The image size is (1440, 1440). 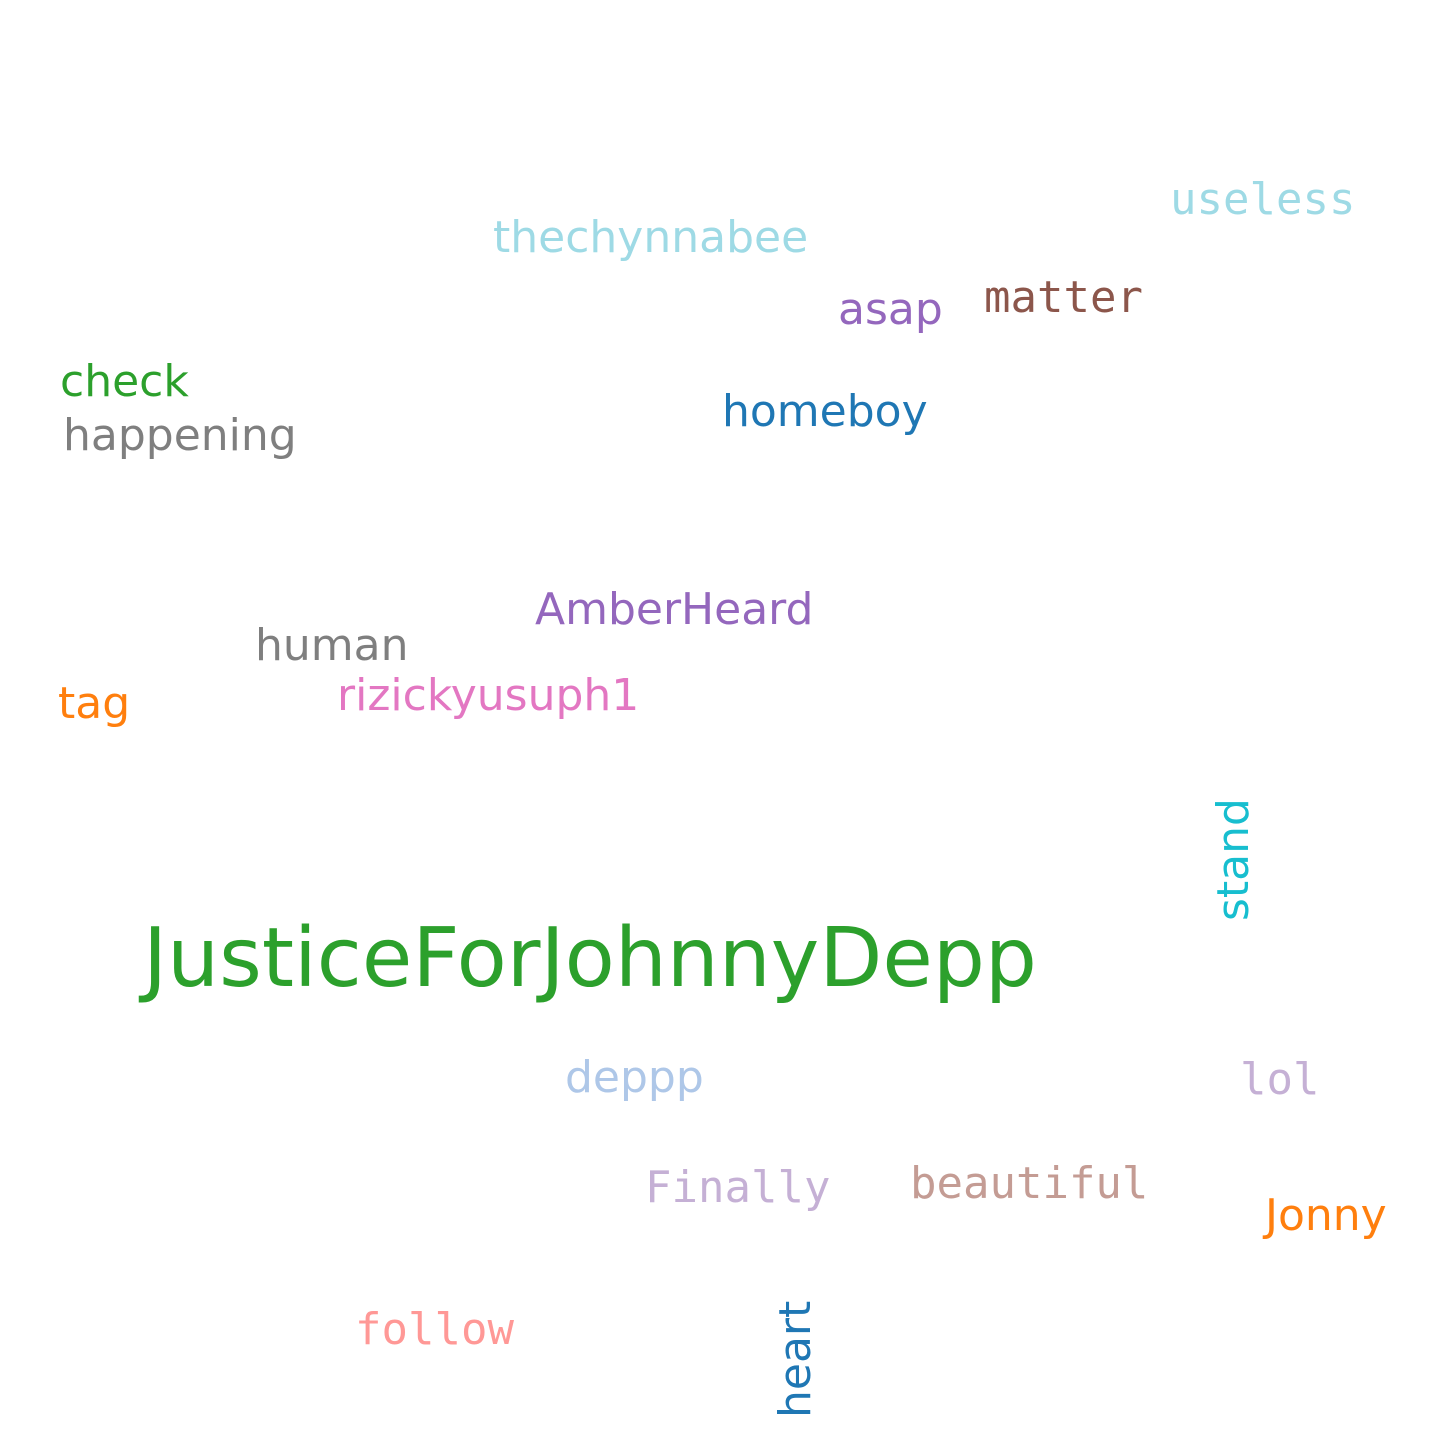 I want to click on word-lol: lol, so click(x=1280, y=1079).